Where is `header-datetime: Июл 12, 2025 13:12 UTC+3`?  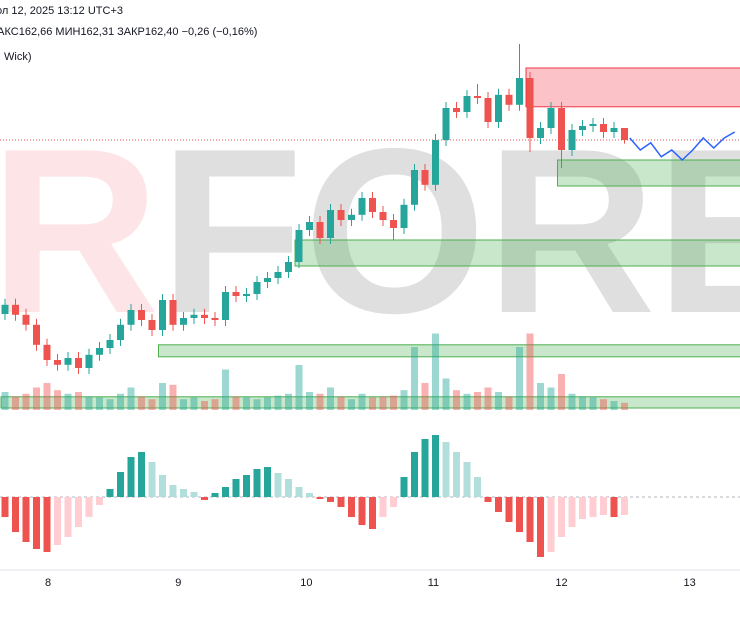
header-datetime: Июл 12, 2025 13:12 UTC+3 is located at coordinates (61, 11).